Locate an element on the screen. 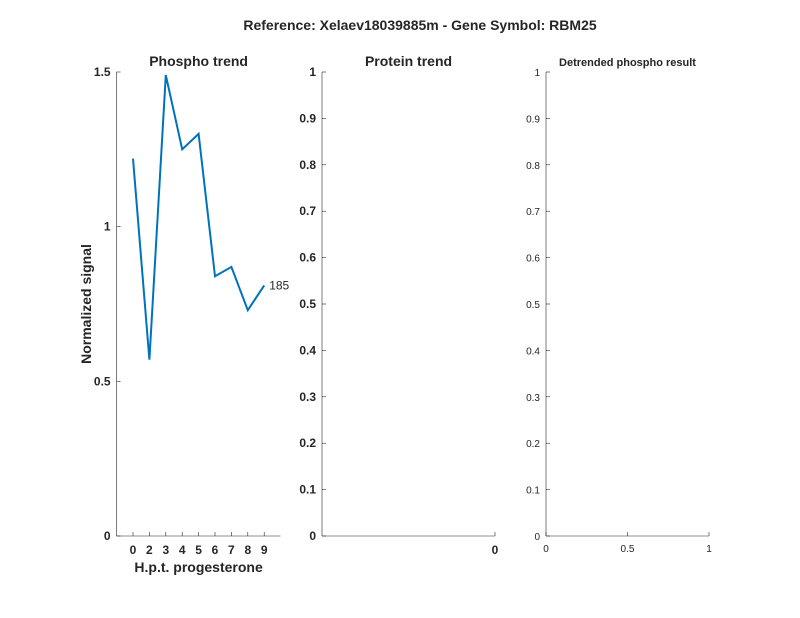  axes-title: Phospho trend is located at coordinates (198, 61).